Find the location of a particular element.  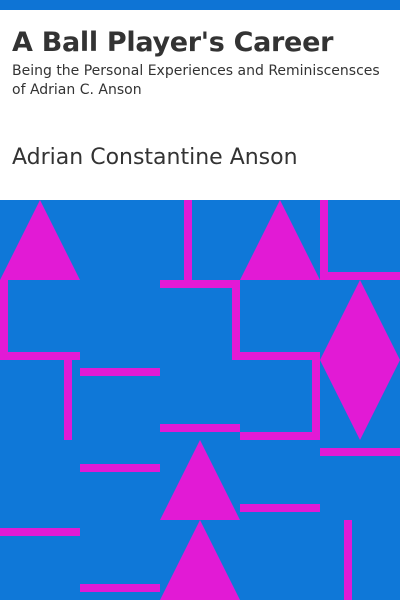

diamond-shape is located at coordinates (360, 360).